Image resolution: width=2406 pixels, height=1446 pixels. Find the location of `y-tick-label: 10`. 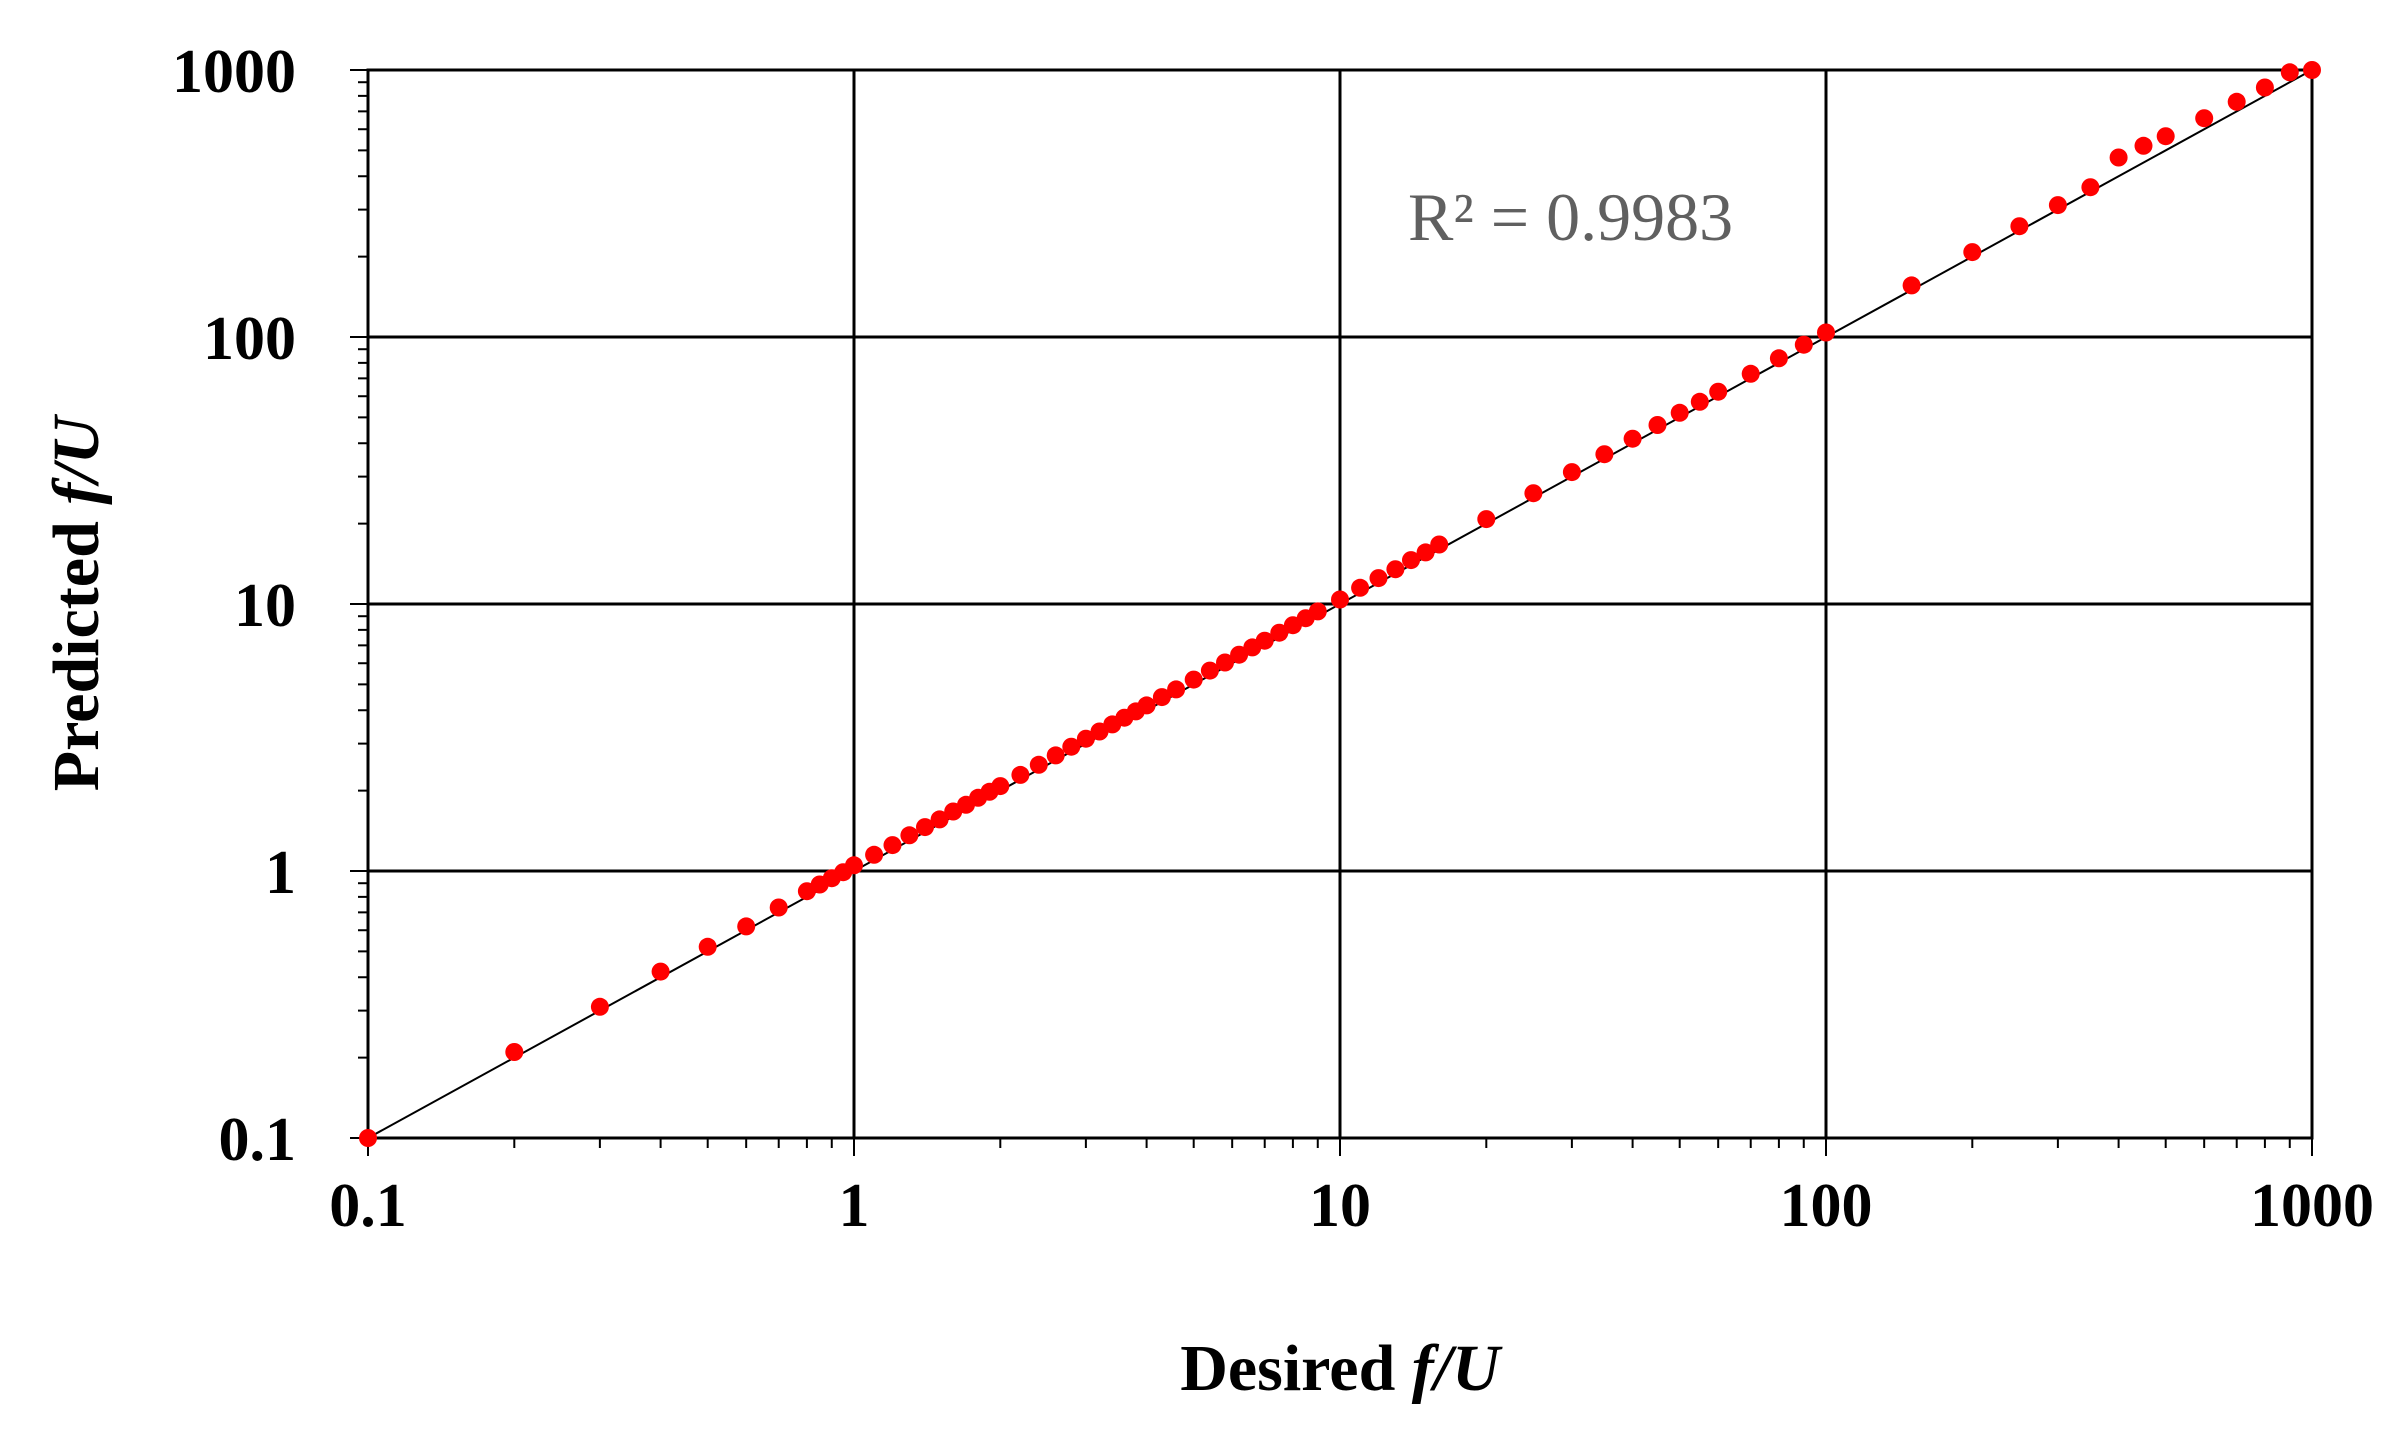

y-tick-label: 10 is located at coordinates (265, 606).